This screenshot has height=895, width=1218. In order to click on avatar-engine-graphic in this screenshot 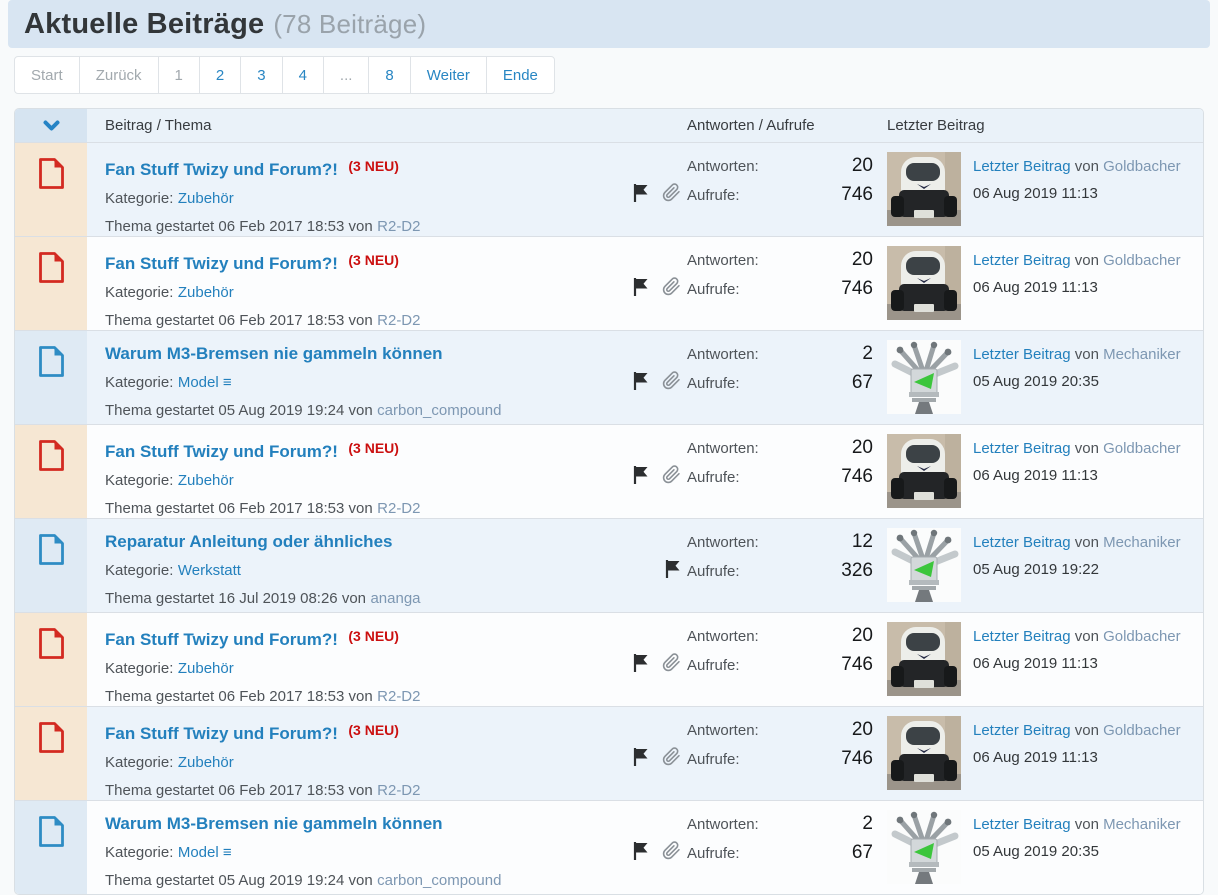, I will do `click(924, 377)`.